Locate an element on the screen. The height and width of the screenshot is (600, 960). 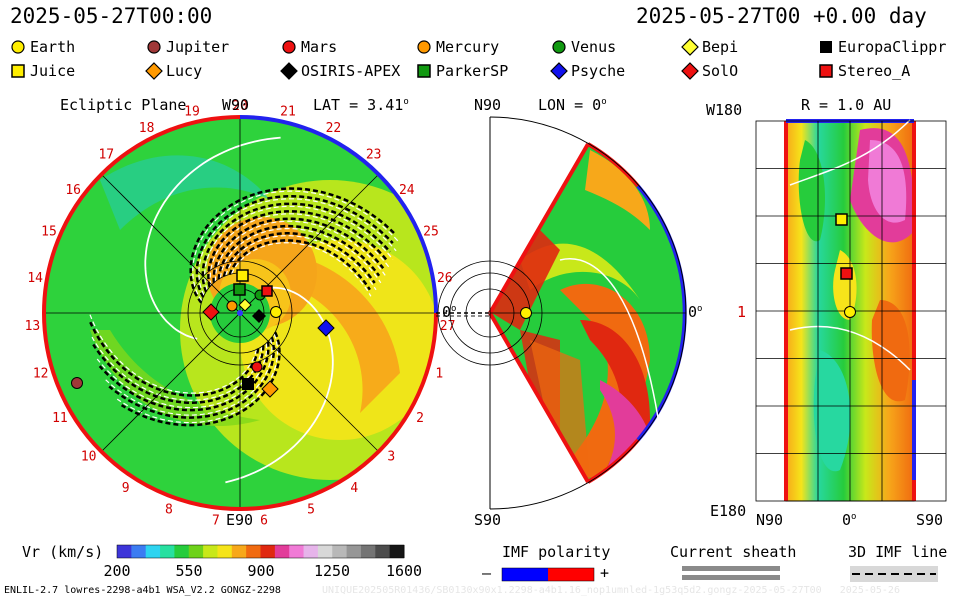
carrington-tick-label: 15 is located at coordinates (49, 232).